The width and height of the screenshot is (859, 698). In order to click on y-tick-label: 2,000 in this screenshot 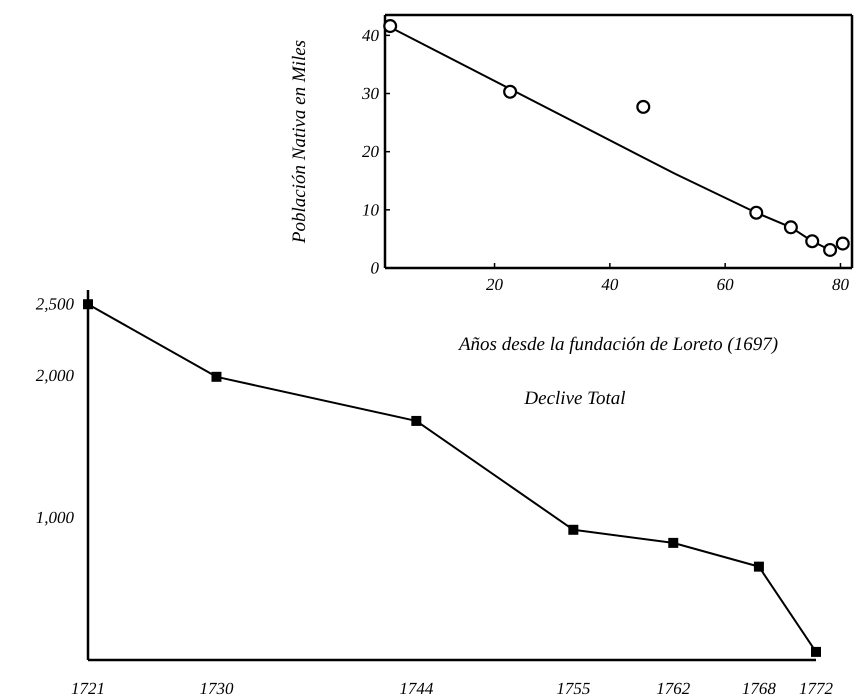, I will do `click(55, 375)`.